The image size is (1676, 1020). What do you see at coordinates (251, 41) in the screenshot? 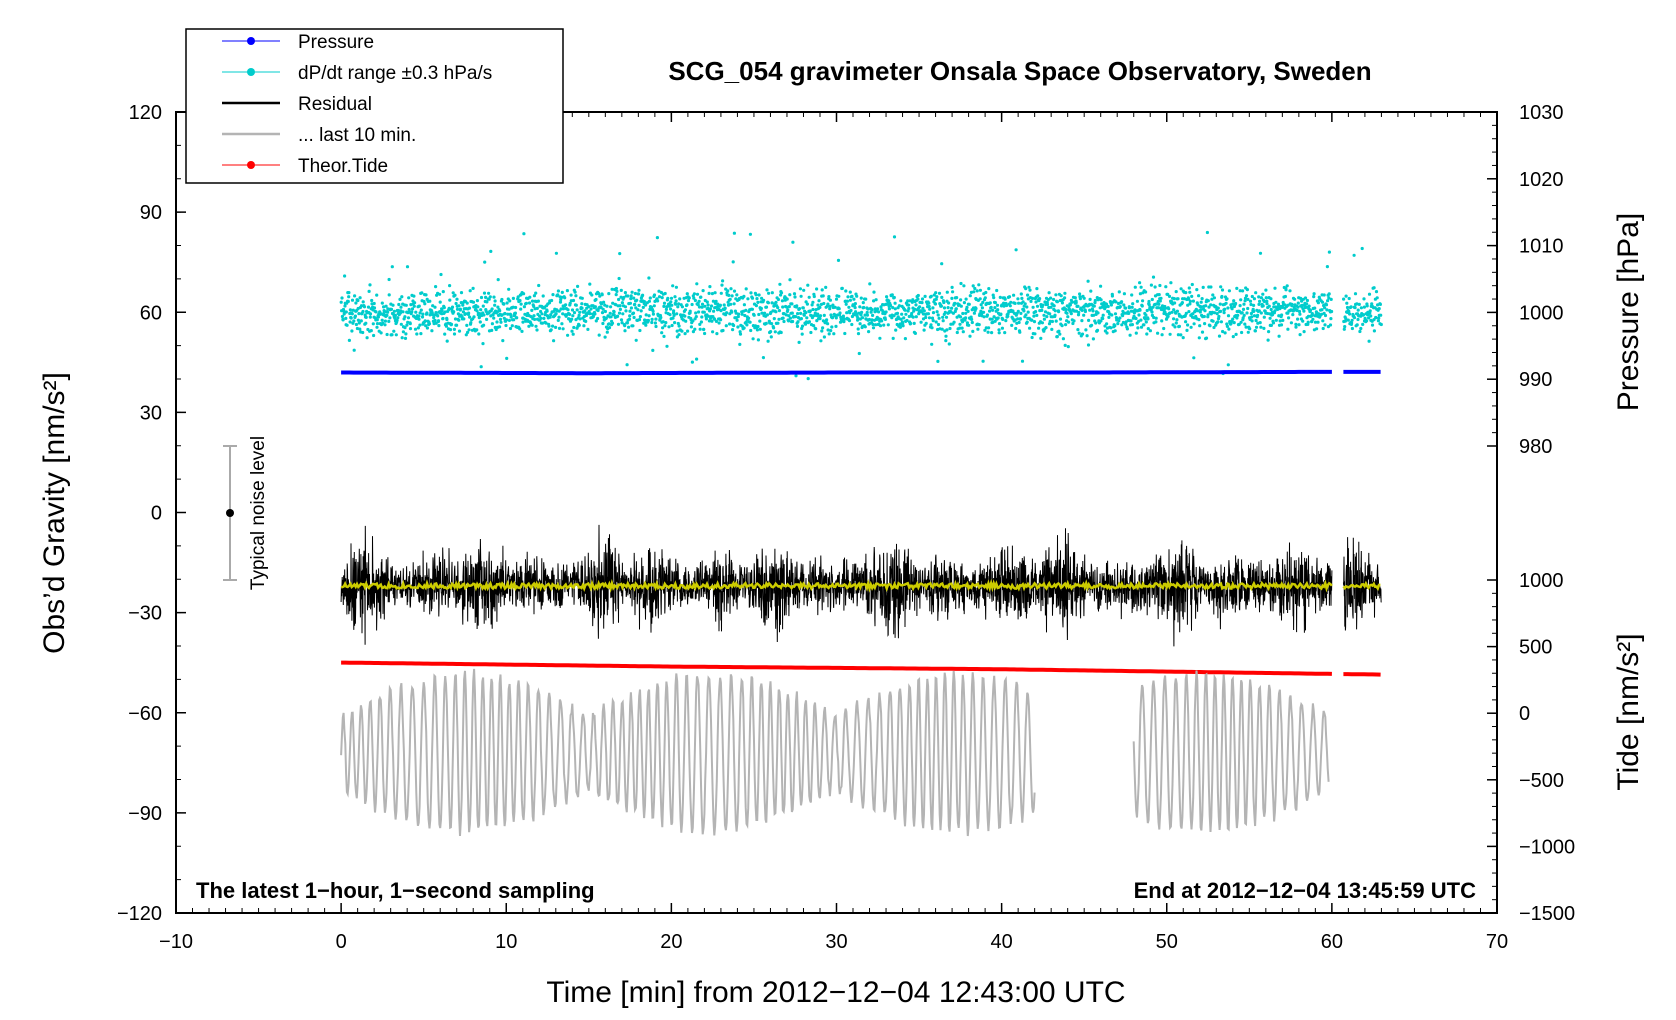
I see `legend-swatch-dot` at bounding box center [251, 41].